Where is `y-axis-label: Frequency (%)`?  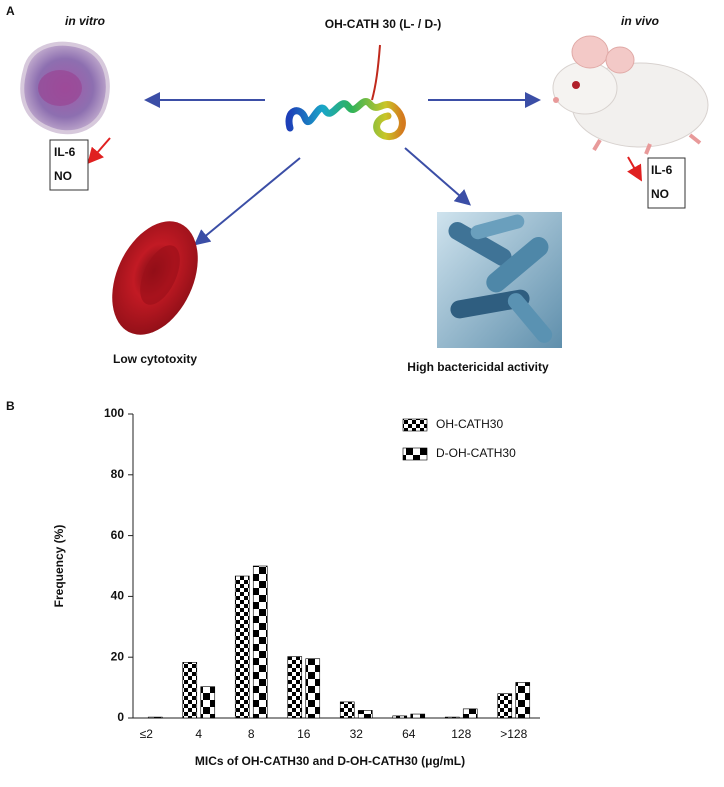 y-axis-label: Frequency (%) is located at coordinates (59, 566).